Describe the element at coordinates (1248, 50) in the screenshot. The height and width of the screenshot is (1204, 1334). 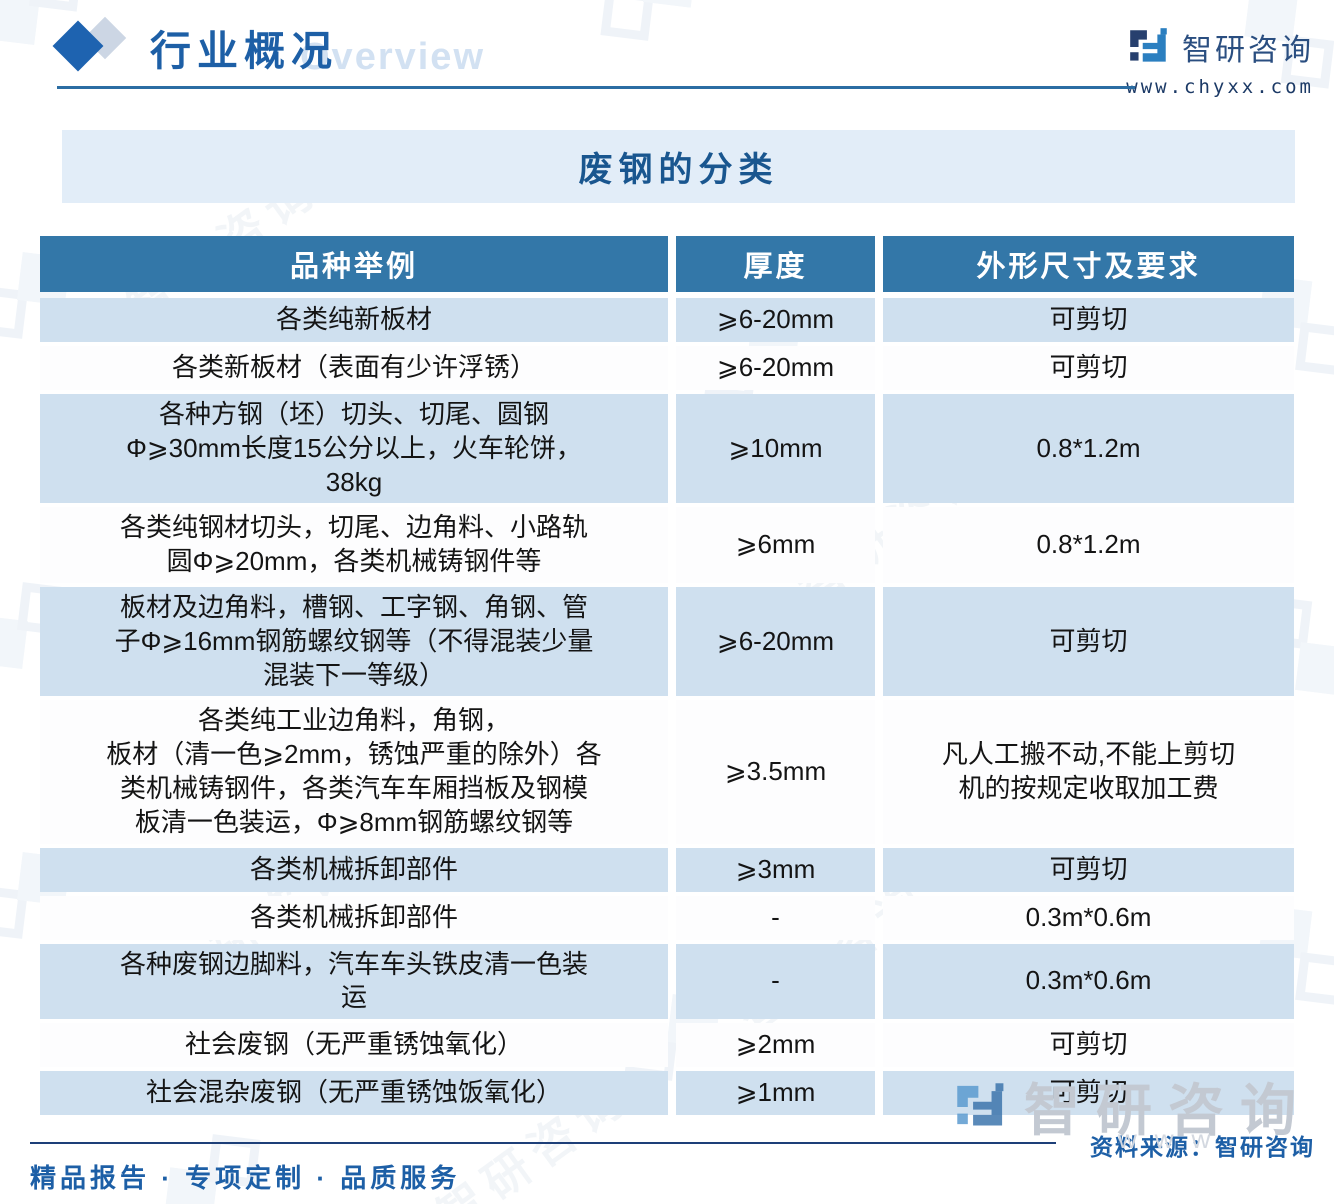
I see `brand-name: 智研咨询` at that location.